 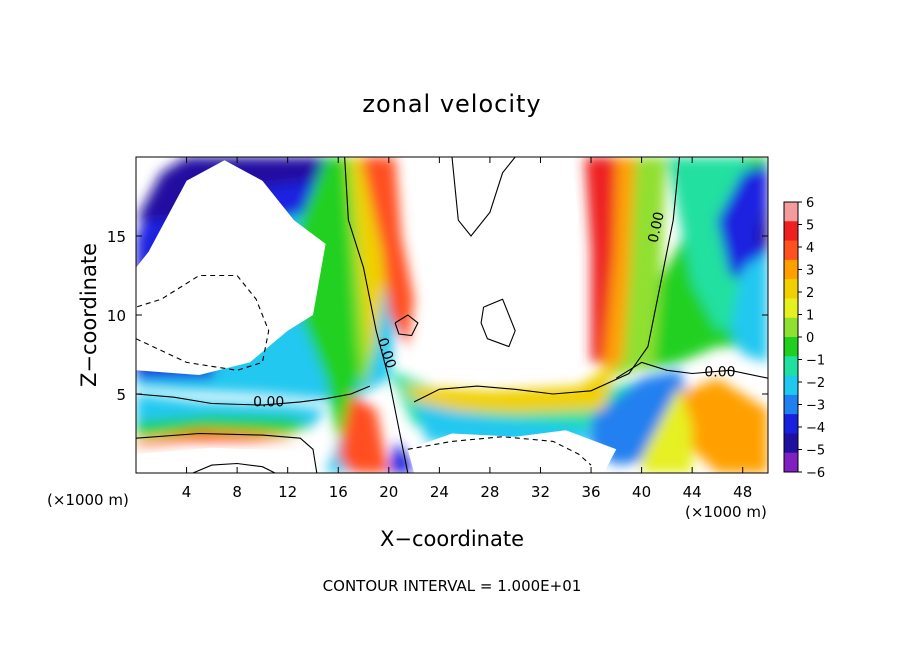 What do you see at coordinates (439, 492) in the screenshot?
I see `x-tick-label: 24` at bounding box center [439, 492].